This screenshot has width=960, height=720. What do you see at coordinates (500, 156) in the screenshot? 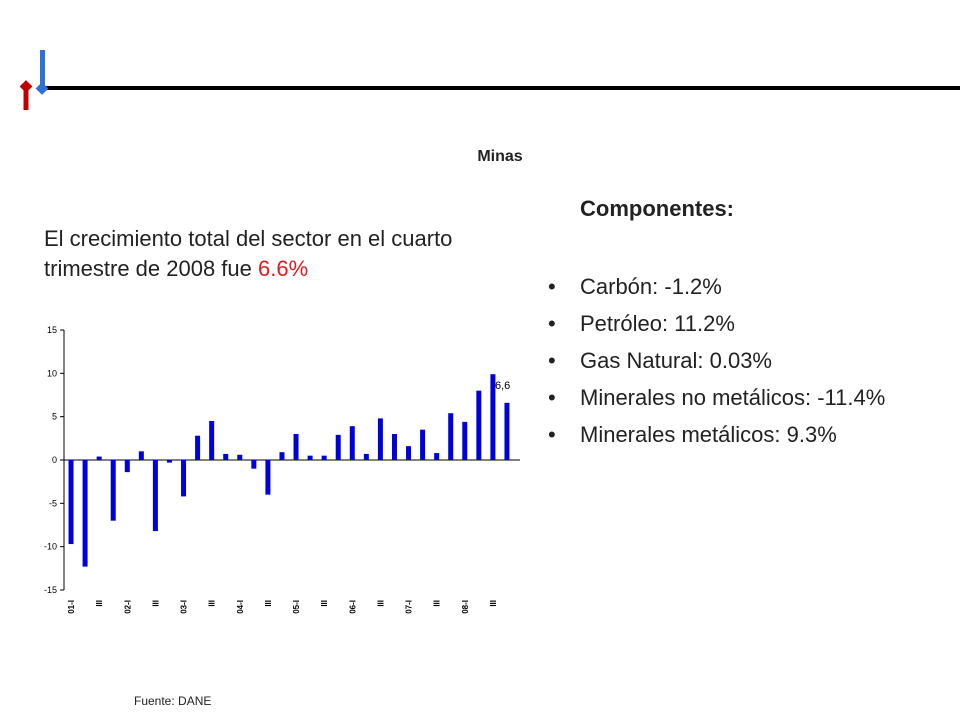
I see `page-title: Minas` at bounding box center [500, 156].